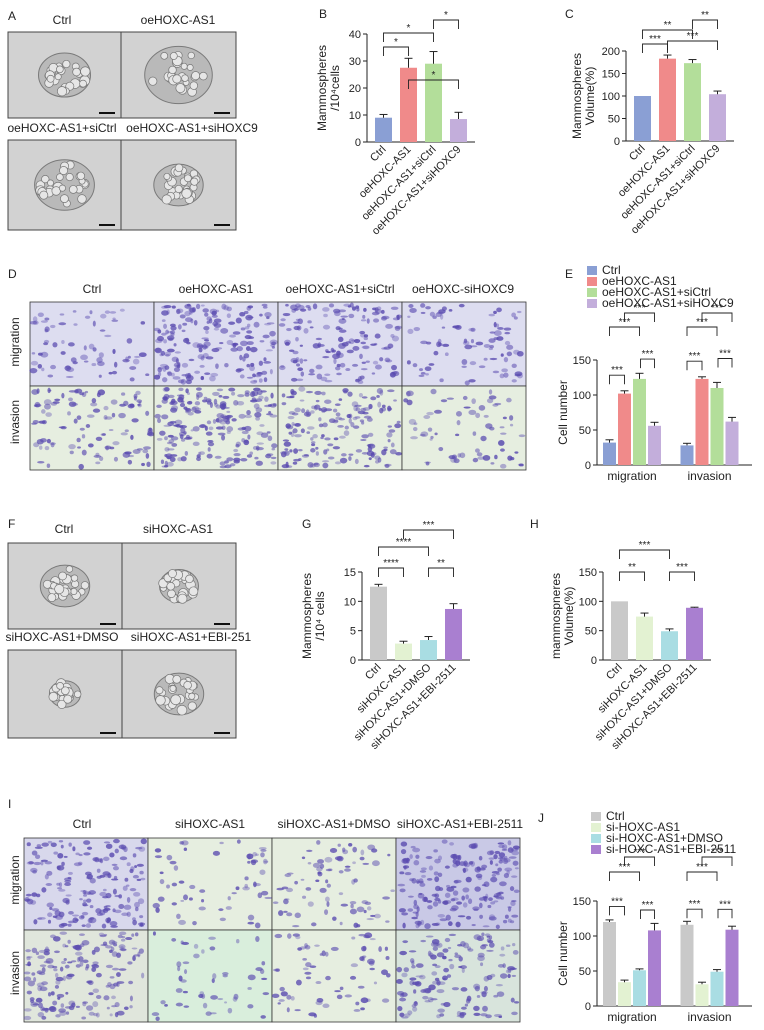 The image size is (764, 1030). What do you see at coordinates (639, 317) in the screenshot?
I see `chart-e-sig-bracket` at bounding box center [639, 317].